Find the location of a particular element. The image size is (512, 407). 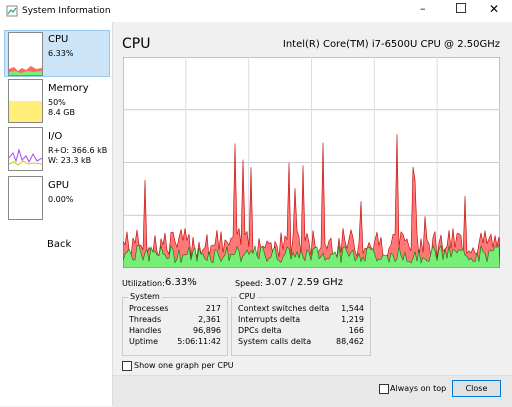

info-row: DPCs delta 166 is located at coordinates (301, 331).